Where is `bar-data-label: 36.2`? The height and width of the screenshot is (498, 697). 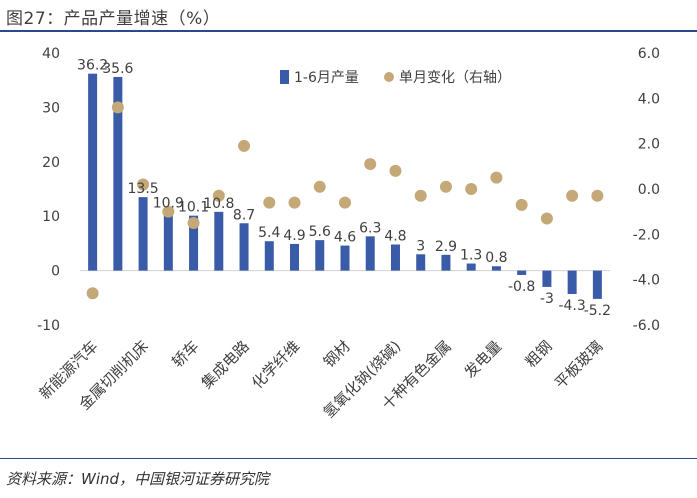
bar-data-label: 36.2 is located at coordinates (92, 66).